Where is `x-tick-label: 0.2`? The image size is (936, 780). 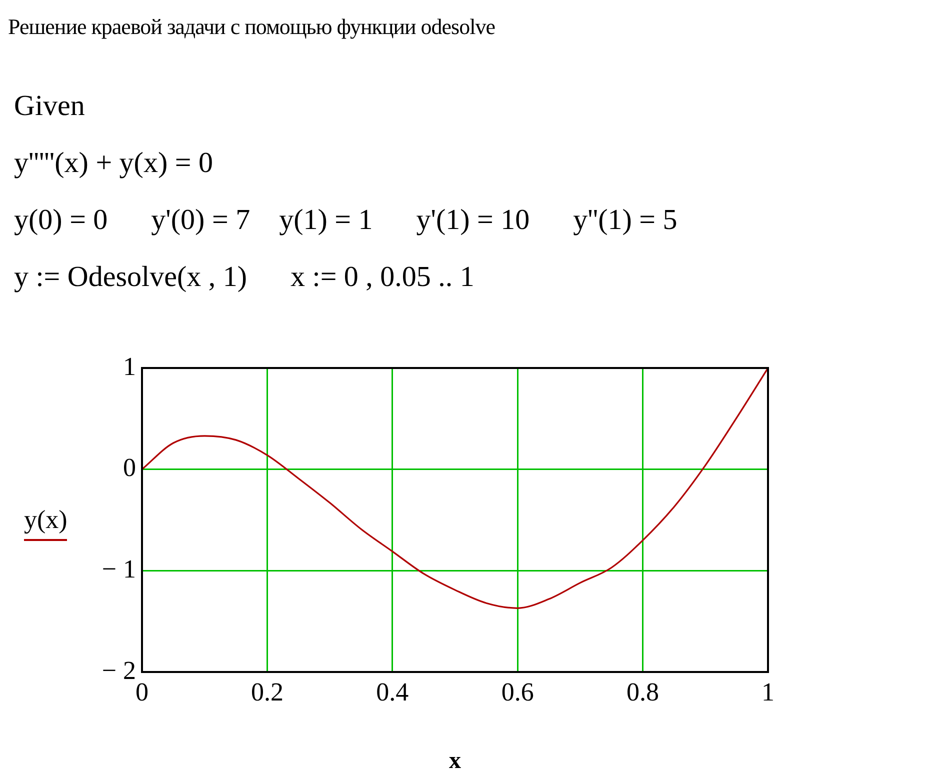 x-tick-label: 0.2 is located at coordinates (267, 691).